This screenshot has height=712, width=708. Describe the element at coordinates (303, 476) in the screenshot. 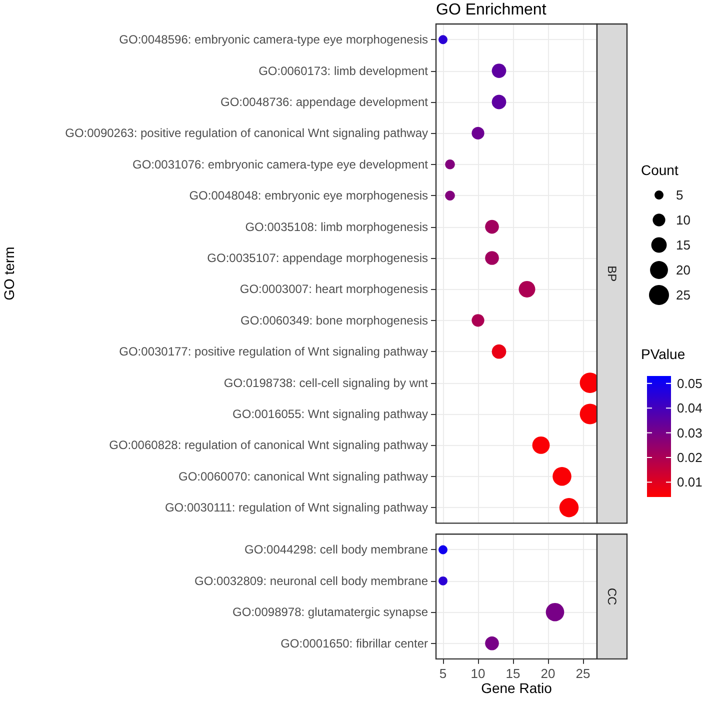

I see `y-tick-label: GO:0060070: canonical Wnt signaling pathway` at that location.